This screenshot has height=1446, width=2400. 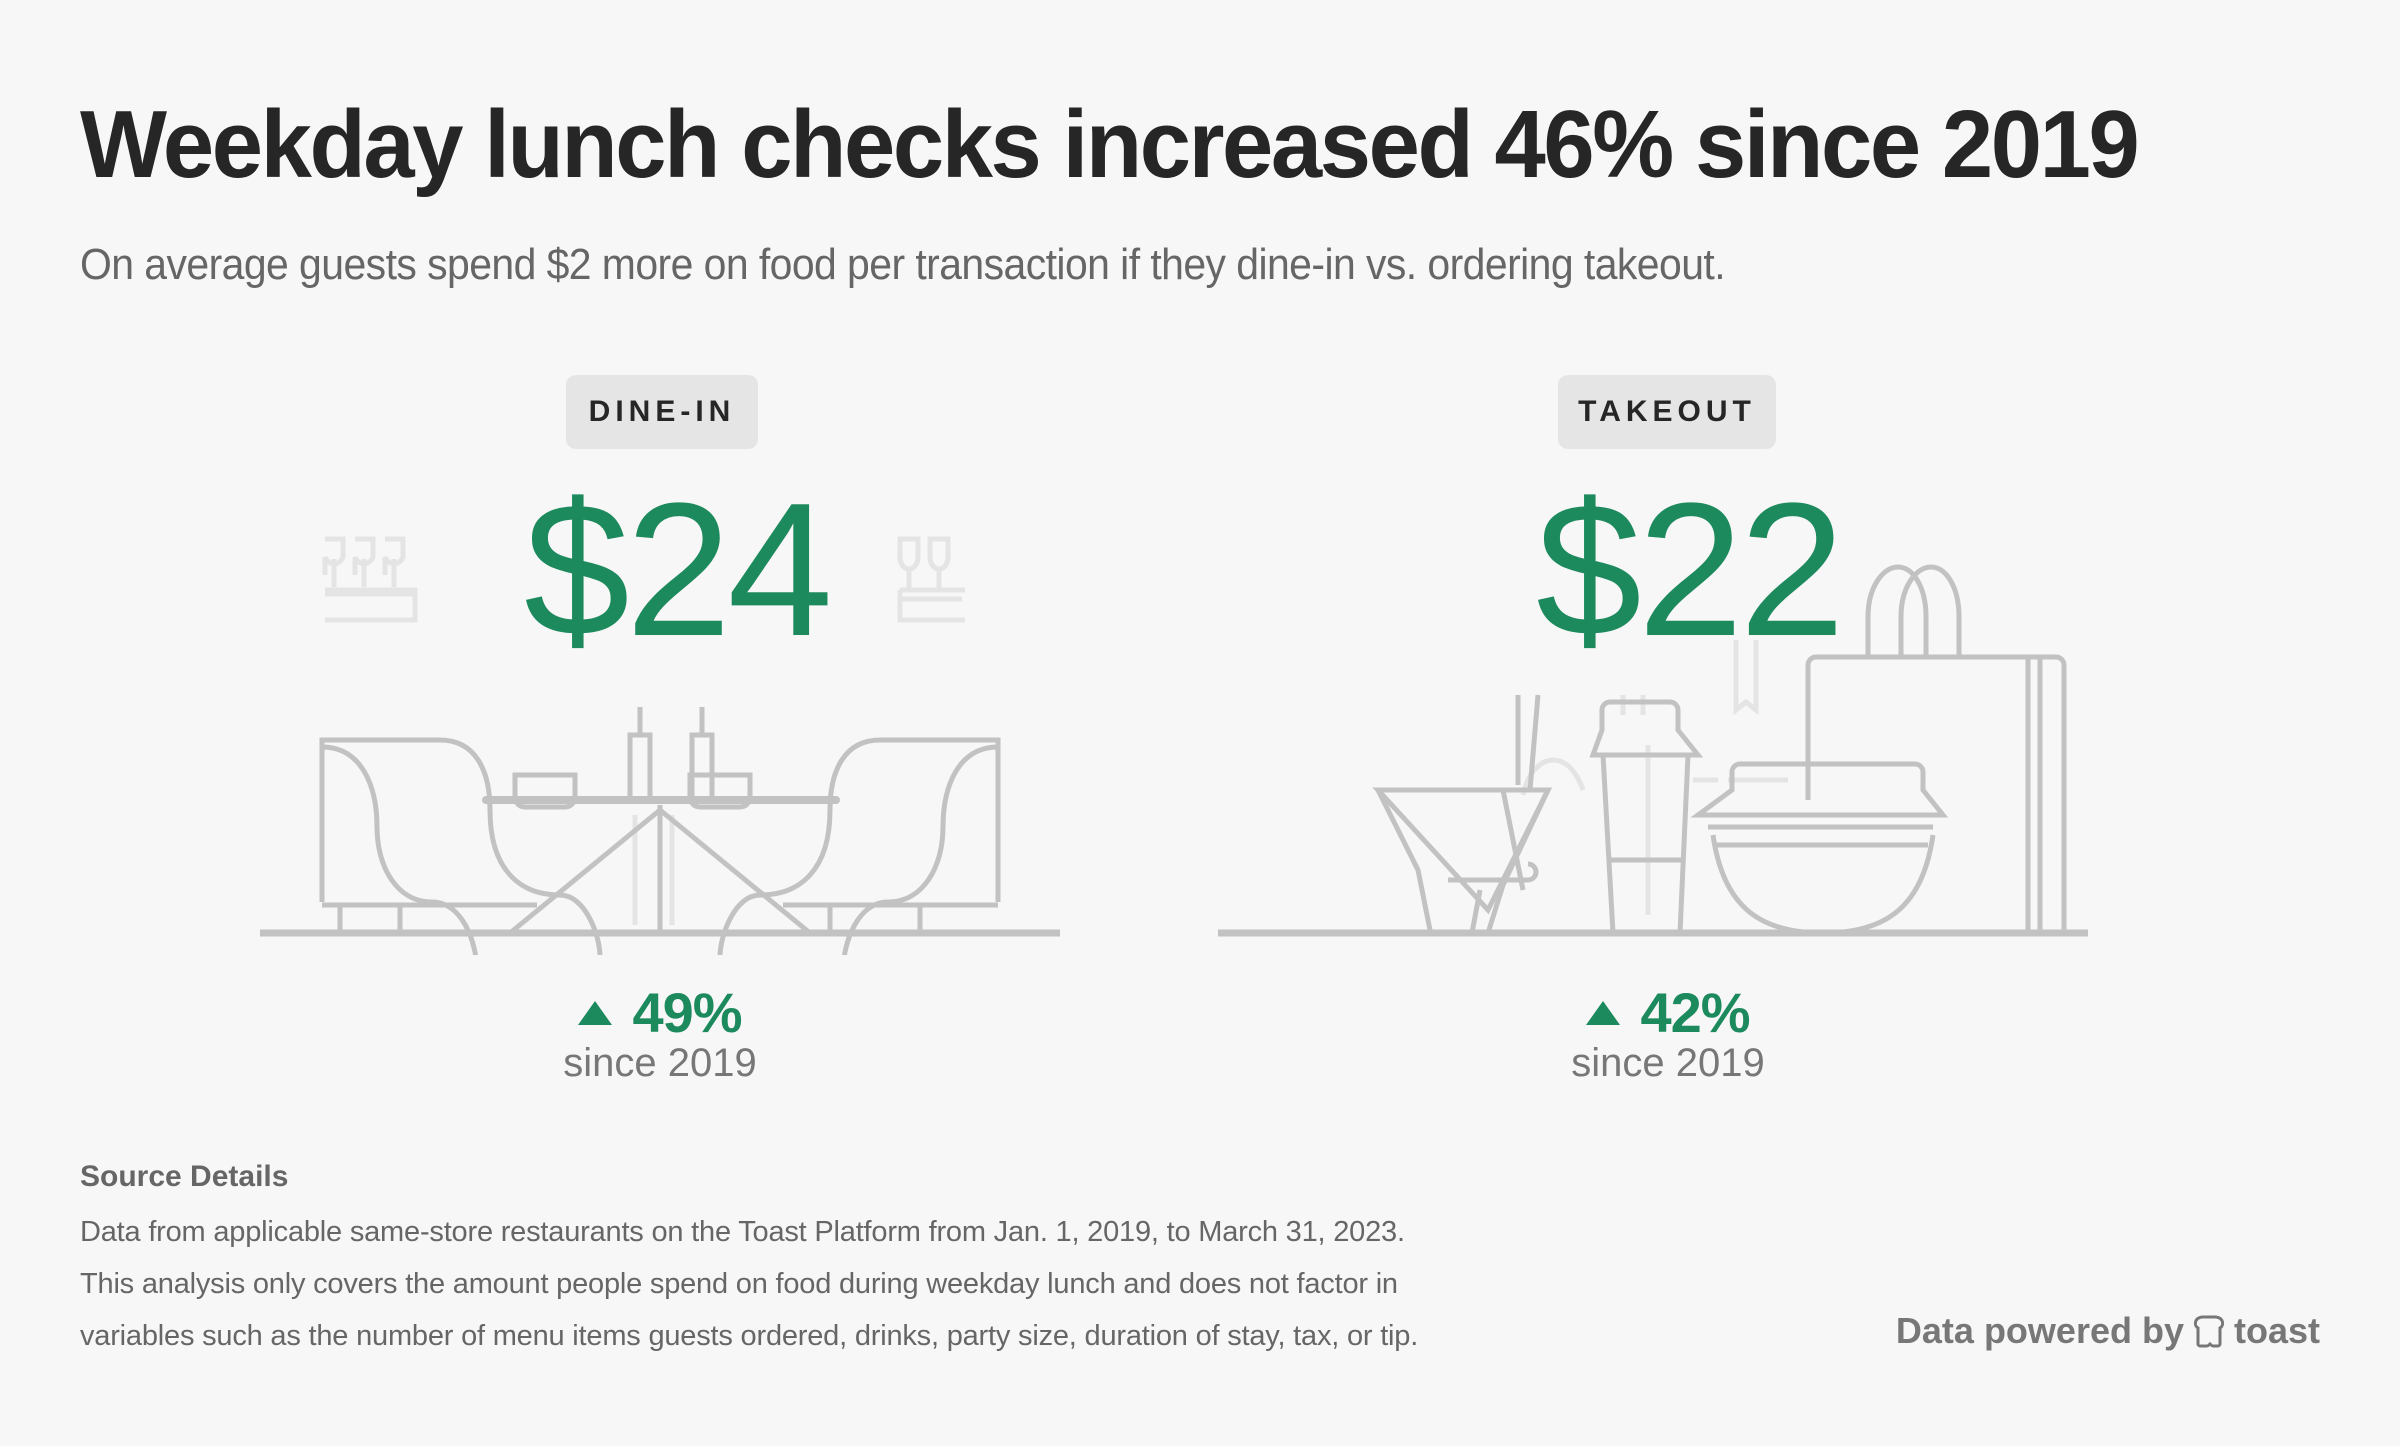 I want to click on dine-in-change-value: 49%, so click(x=687, y=1012).